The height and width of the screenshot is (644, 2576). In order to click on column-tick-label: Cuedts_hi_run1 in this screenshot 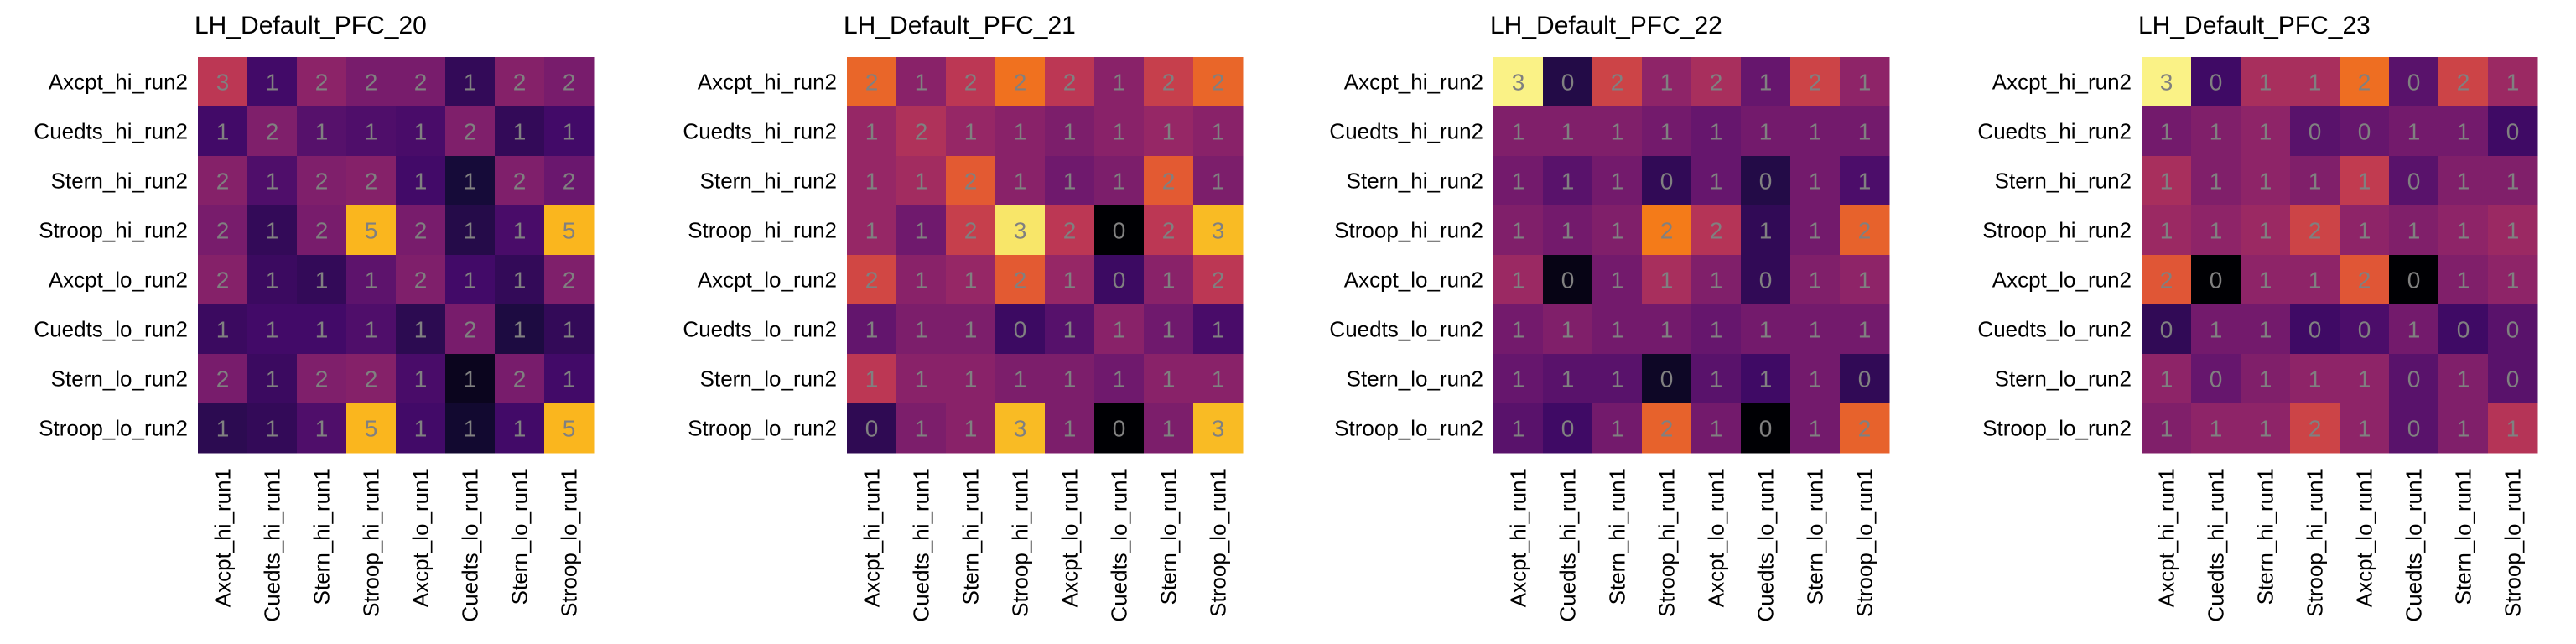, I will do `click(2216, 545)`.